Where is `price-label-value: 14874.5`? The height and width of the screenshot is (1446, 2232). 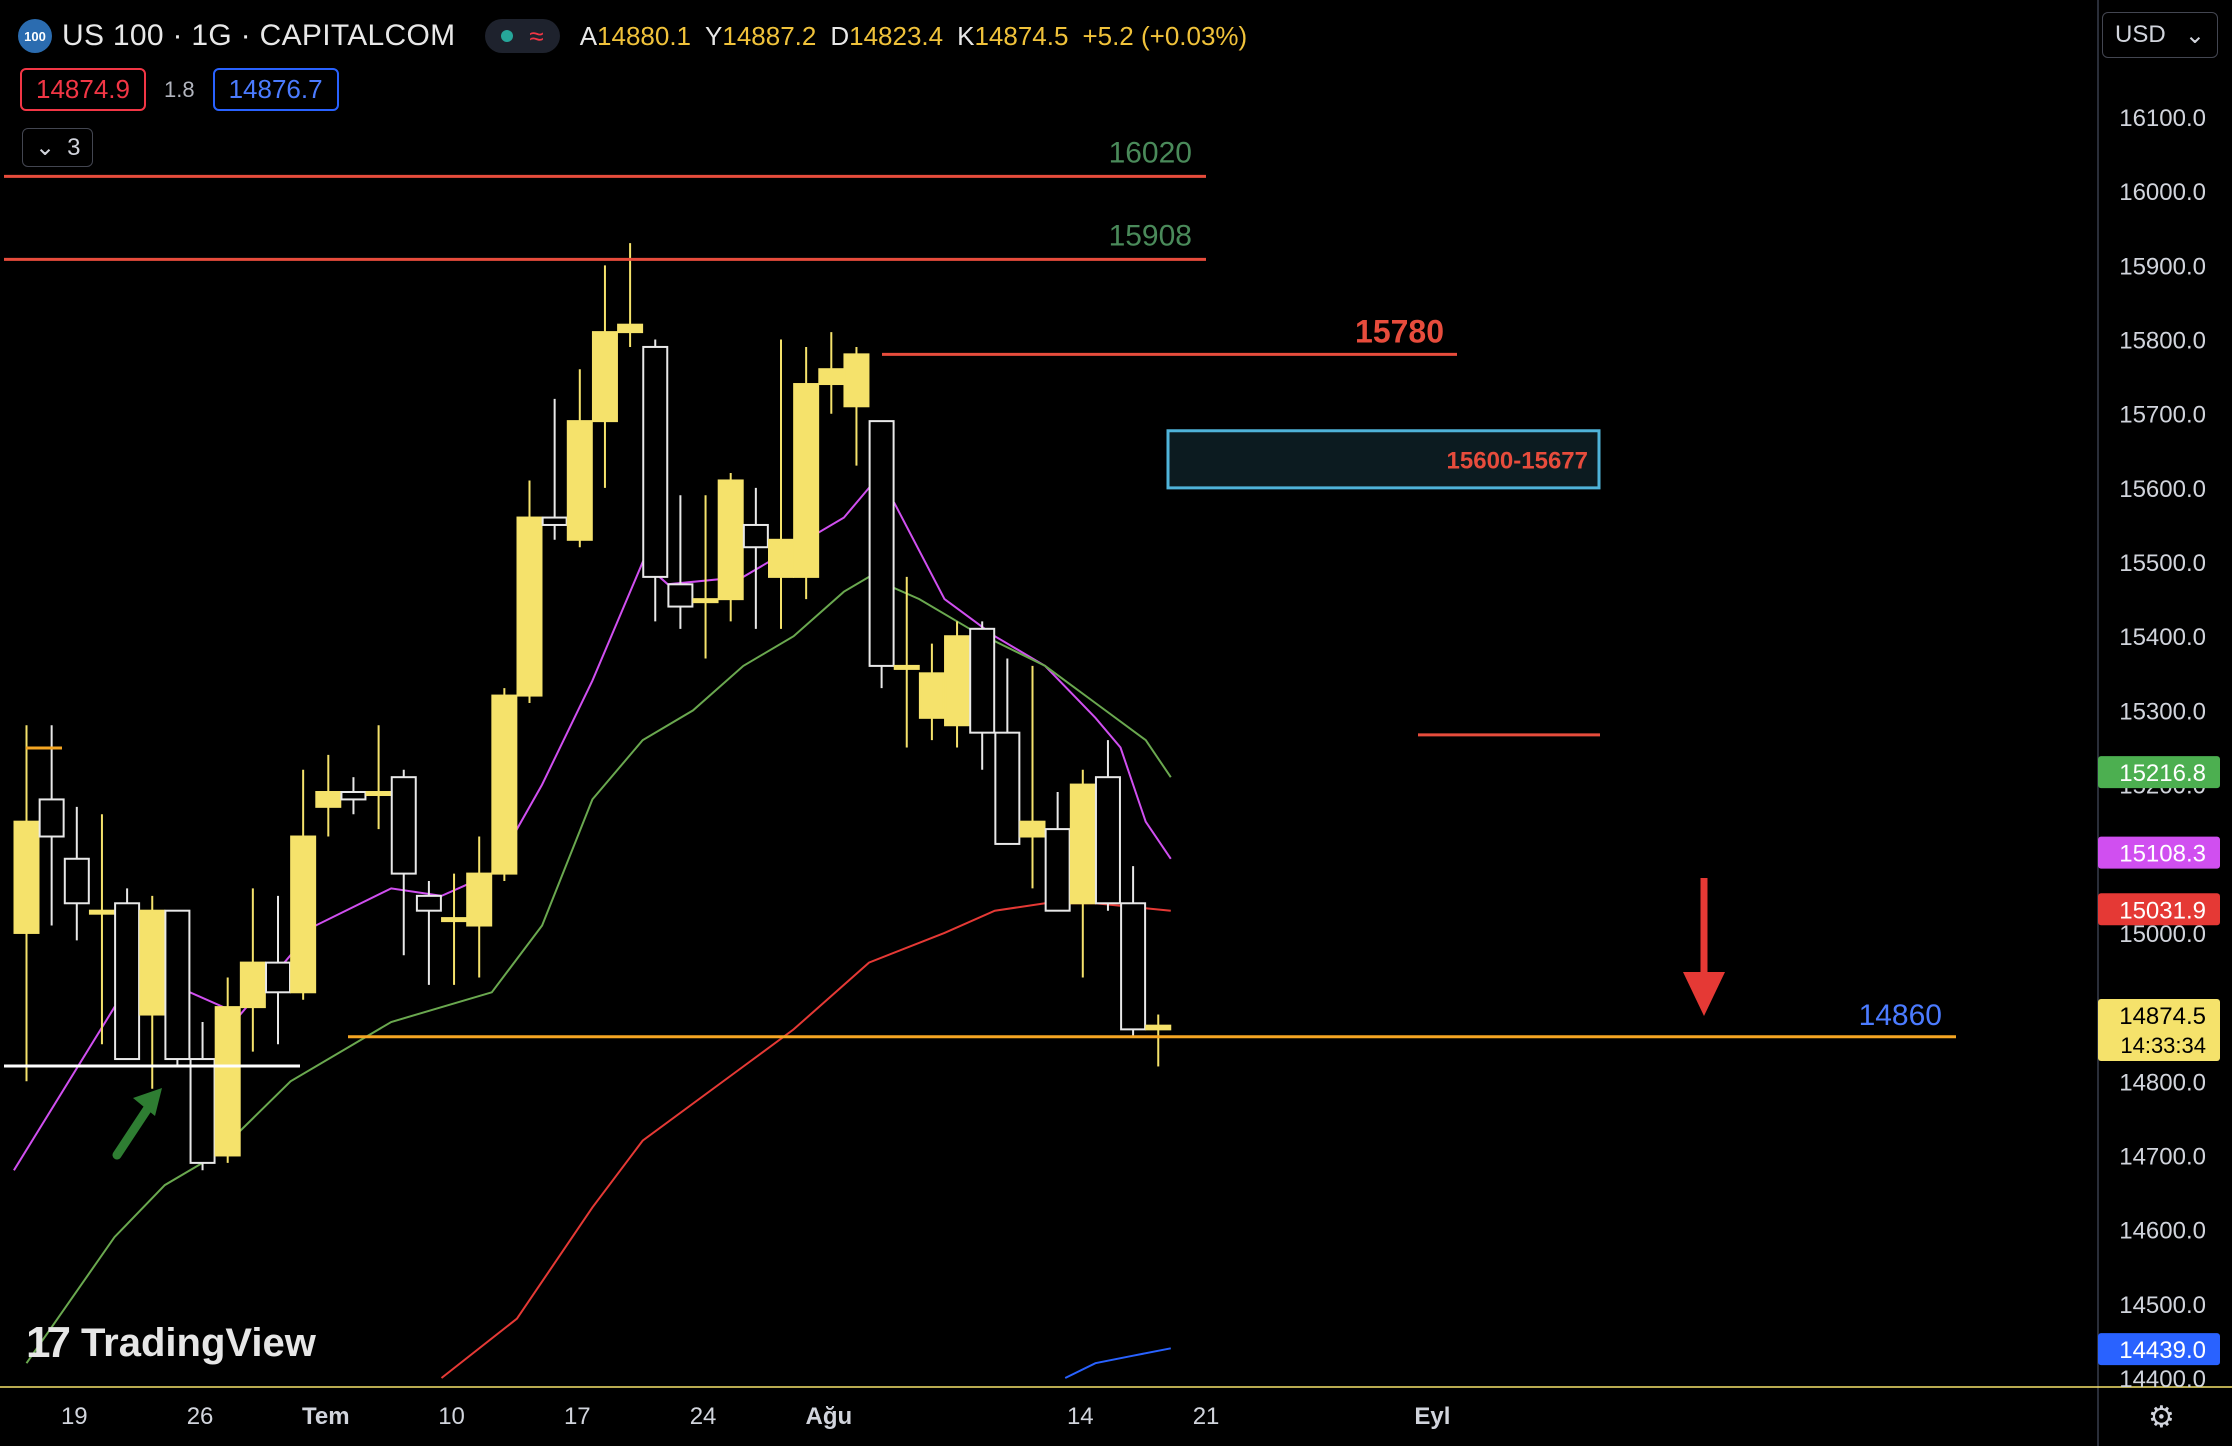 price-label-value: 14874.5 is located at coordinates (2162, 1016).